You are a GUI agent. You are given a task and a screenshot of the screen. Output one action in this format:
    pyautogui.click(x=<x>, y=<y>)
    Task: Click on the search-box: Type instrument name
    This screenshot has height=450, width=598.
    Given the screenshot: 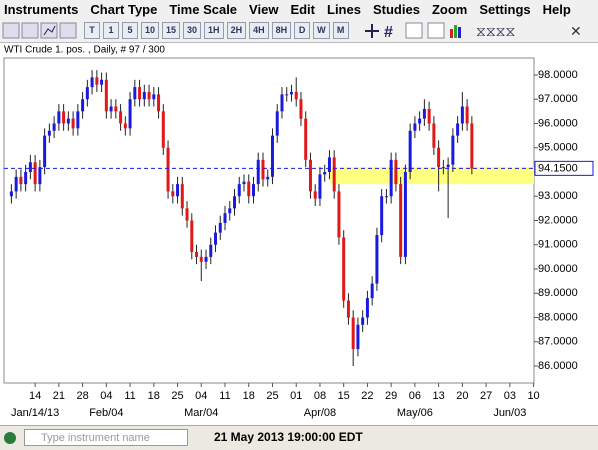 What is the action you would take?
    pyautogui.click(x=106, y=437)
    